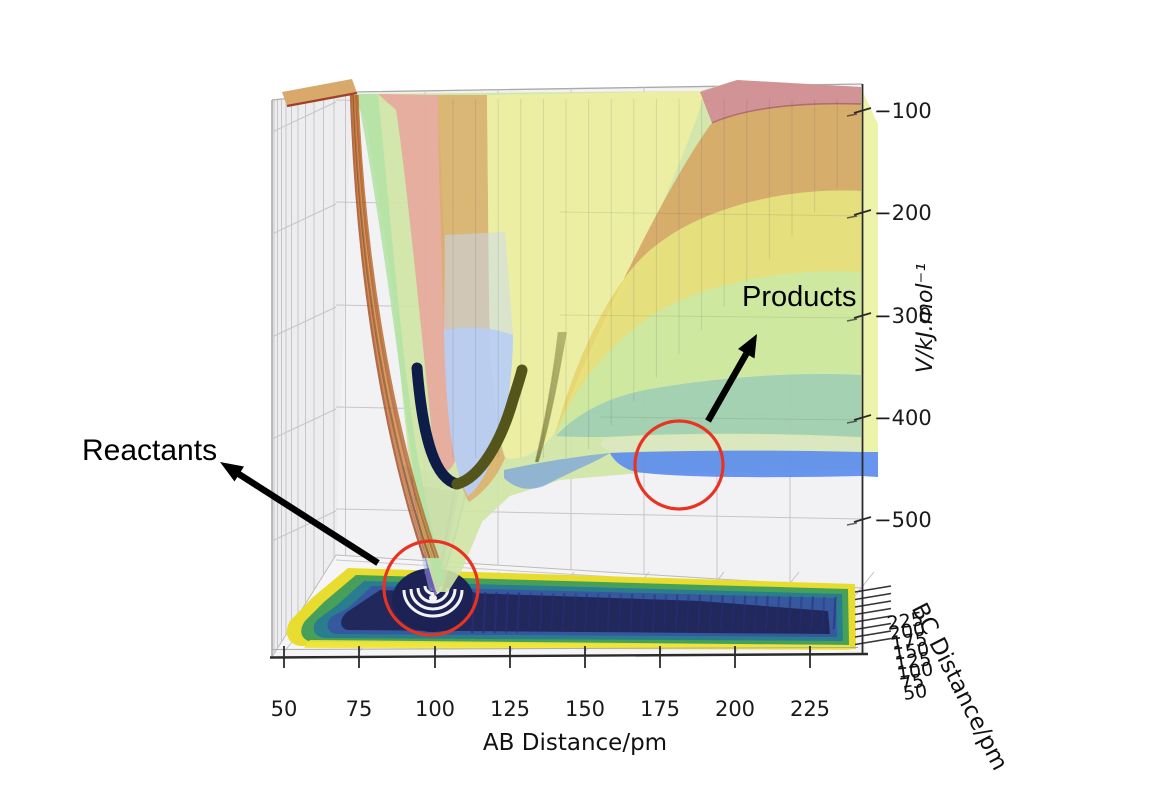  I want to click on x-axis-tickmarks, so click(547, 657).